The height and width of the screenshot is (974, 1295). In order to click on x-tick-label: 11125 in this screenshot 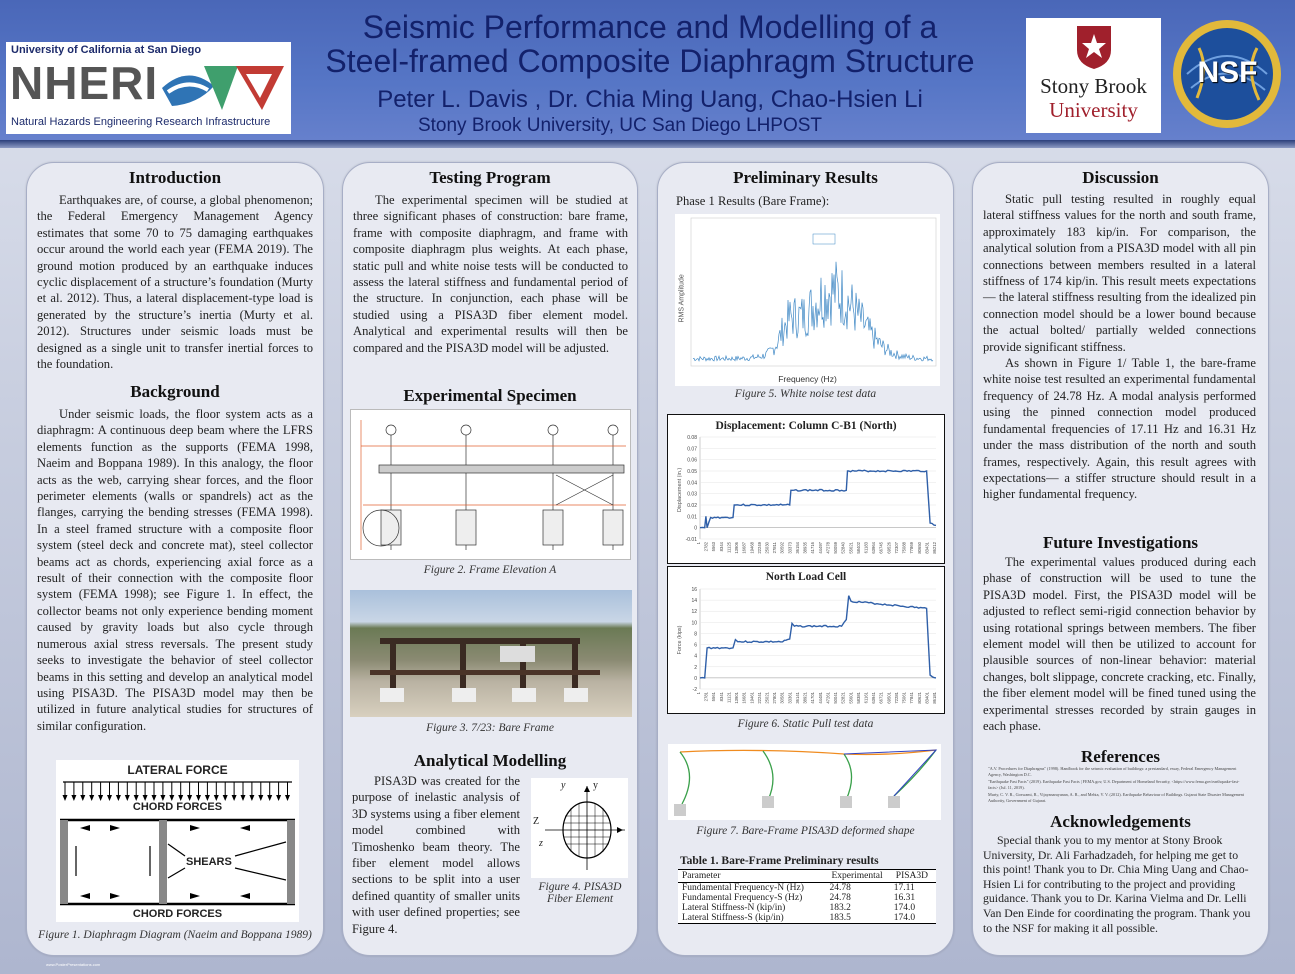, I will do `click(728, 547)`.